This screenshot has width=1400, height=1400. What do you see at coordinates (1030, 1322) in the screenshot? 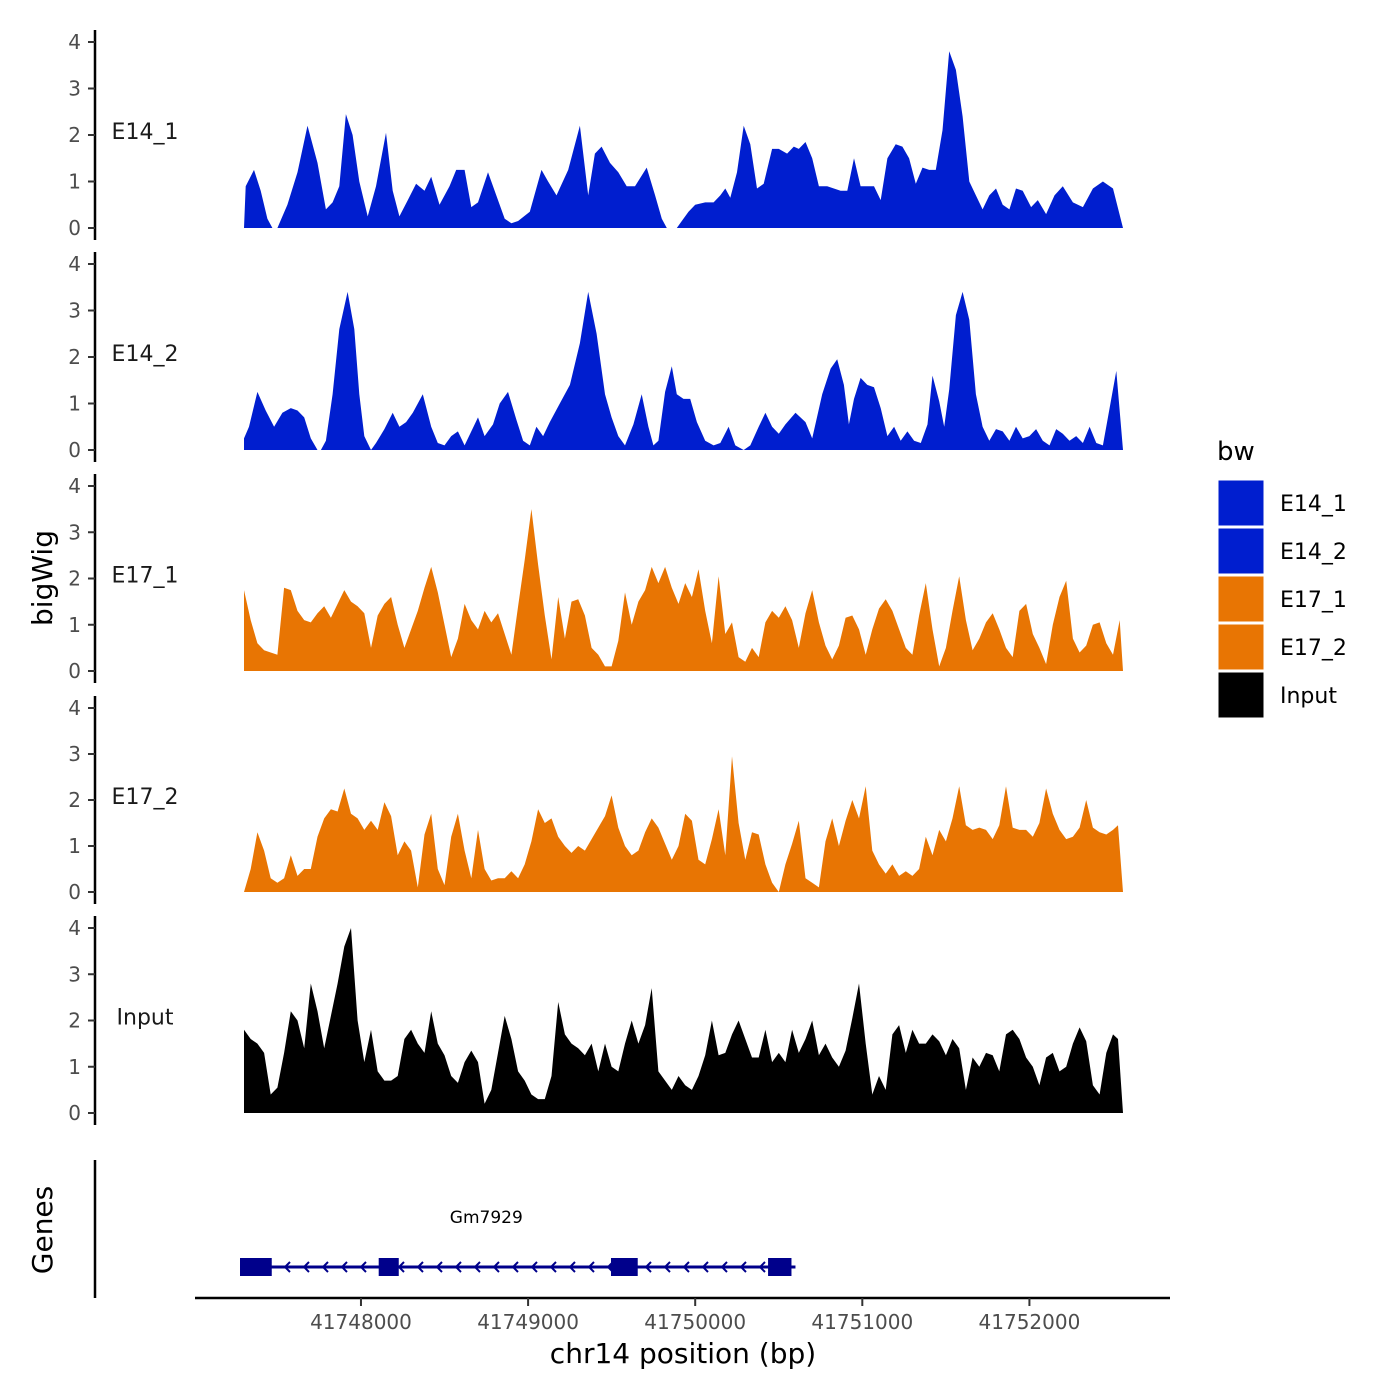
I see `x-tick-label: 41752000` at bounding box center [1030, 1322].